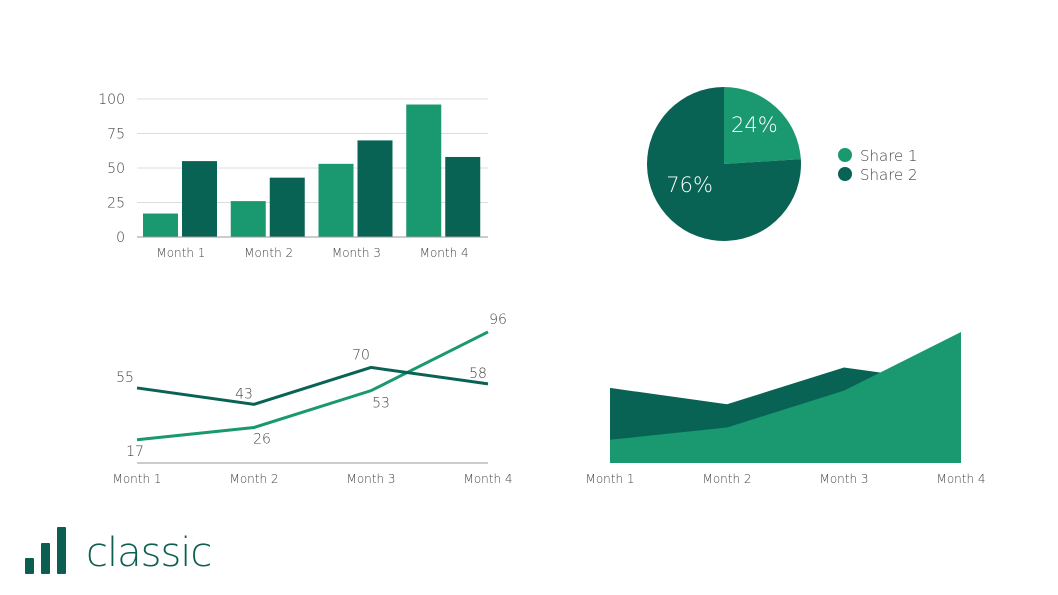 The image size is (1058, 595). Describe the element at coordinates (361, 355) in the screenshot. I see `data-label: 70` at that location.